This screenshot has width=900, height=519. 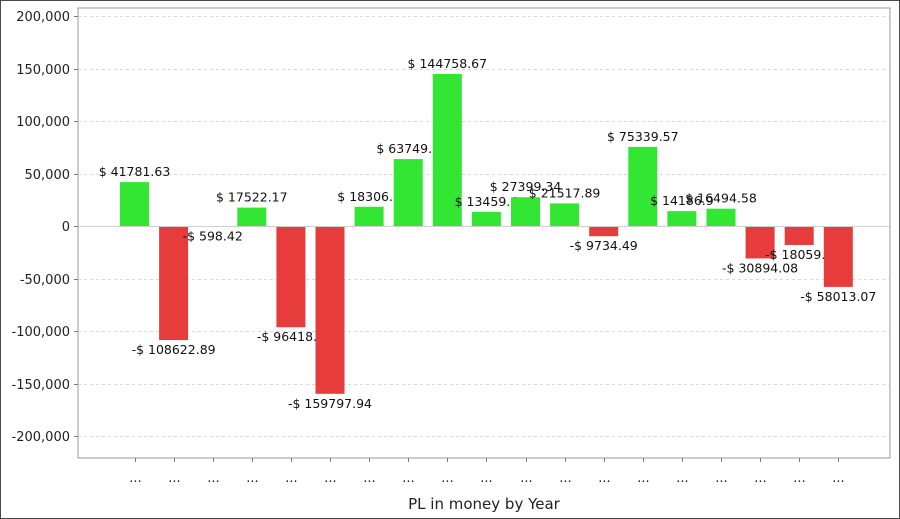 What do you see at coordinates (487, 201) in the screenshot?
I see `data-label: $ 13459.6` at bounding box center [487, 201].